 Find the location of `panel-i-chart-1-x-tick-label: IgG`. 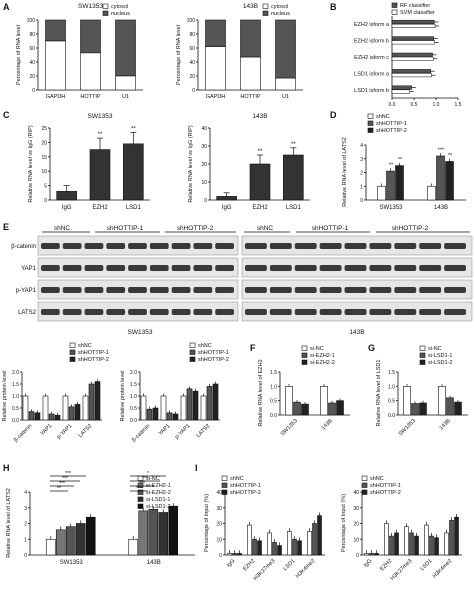

panel-i-chart-1-x-tick-label: IgG is located at coordinates (368, 563).